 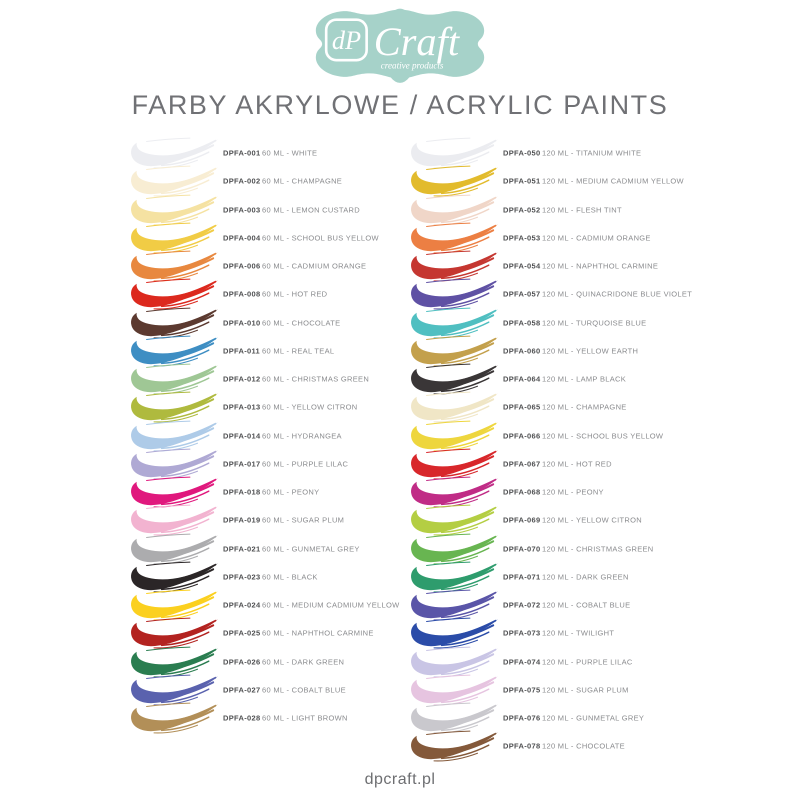 I want to click on paint-row: DPFA-050 120 ML - TITANIUM WHITE, so click(x=556, y=153).